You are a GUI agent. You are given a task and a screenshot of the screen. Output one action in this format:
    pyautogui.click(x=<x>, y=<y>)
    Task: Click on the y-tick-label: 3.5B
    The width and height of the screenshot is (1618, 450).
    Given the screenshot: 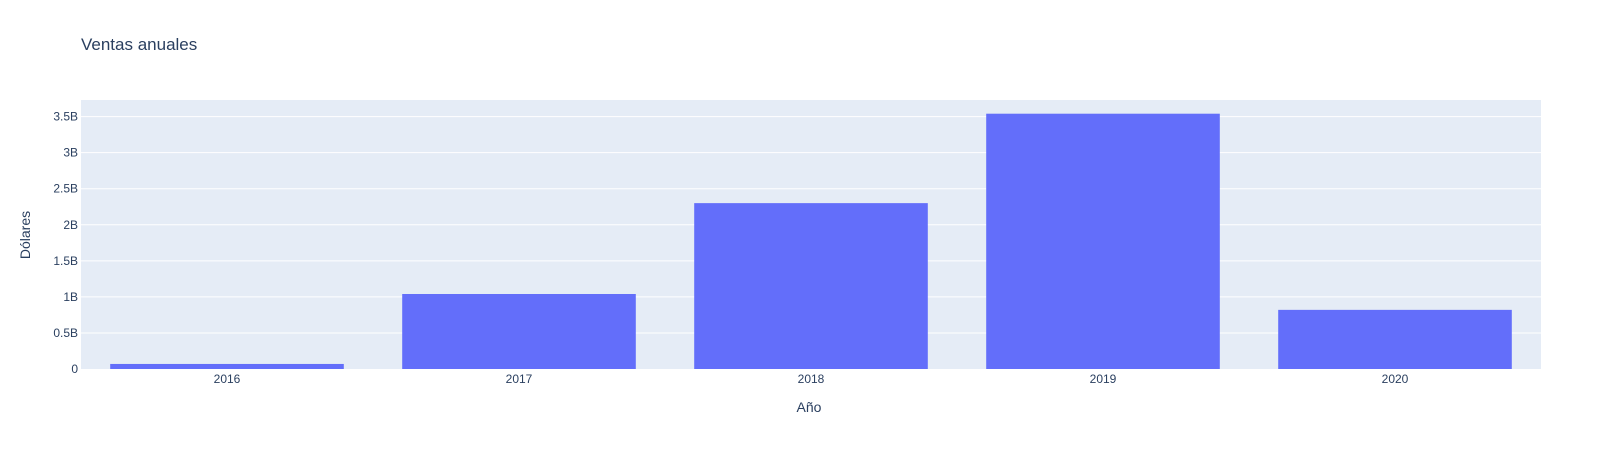 What is the action you would take?
    pyautogui.click(x=65, y=117)
    